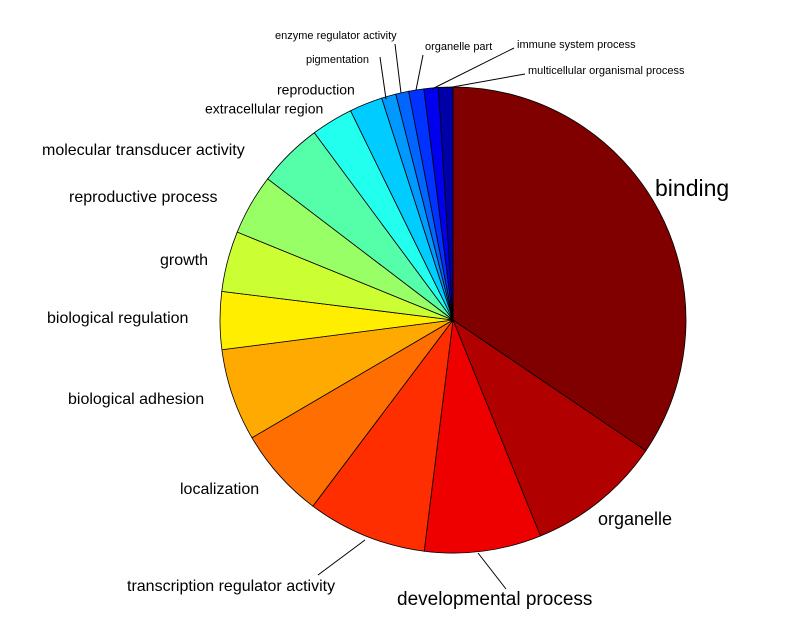 The image size is (801, 631). I want to click on slice-label: extracellular region, so click(264, 109).